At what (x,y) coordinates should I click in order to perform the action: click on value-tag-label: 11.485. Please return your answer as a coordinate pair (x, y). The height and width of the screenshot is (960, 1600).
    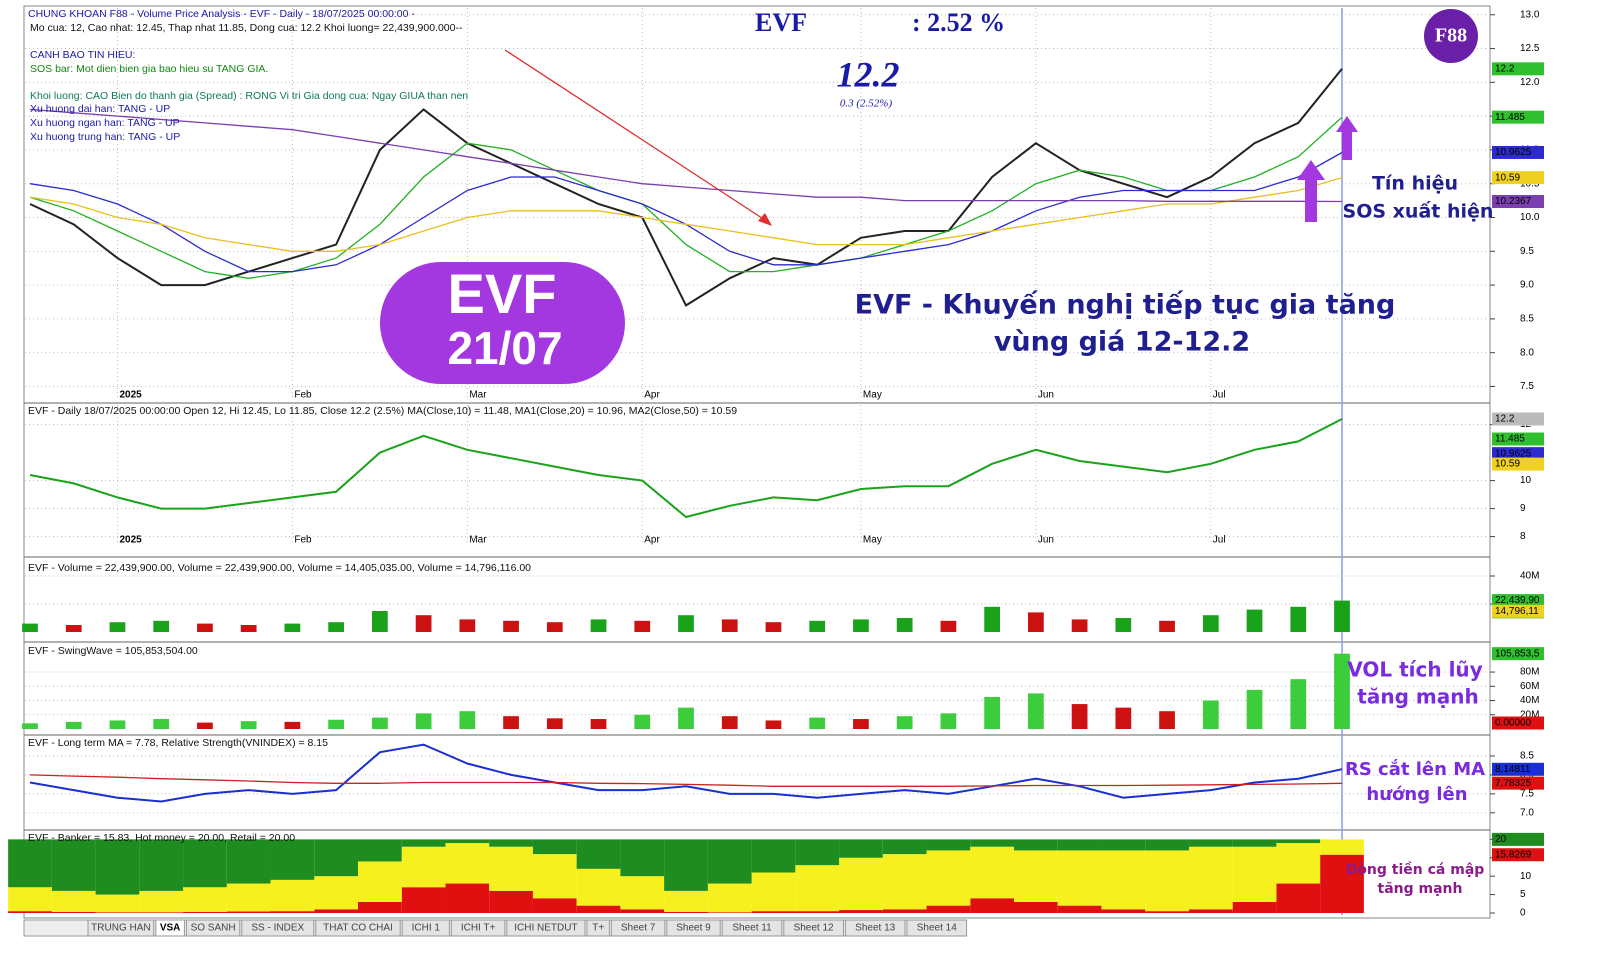
    Looking at the image, I should click on (1510, 117).